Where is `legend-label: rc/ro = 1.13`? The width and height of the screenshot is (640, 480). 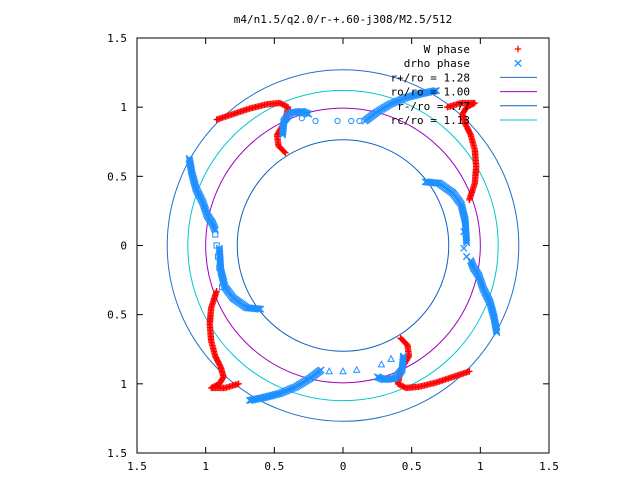
legend-label: rc/ro = 1.13 is located at coordinates (430, 120).